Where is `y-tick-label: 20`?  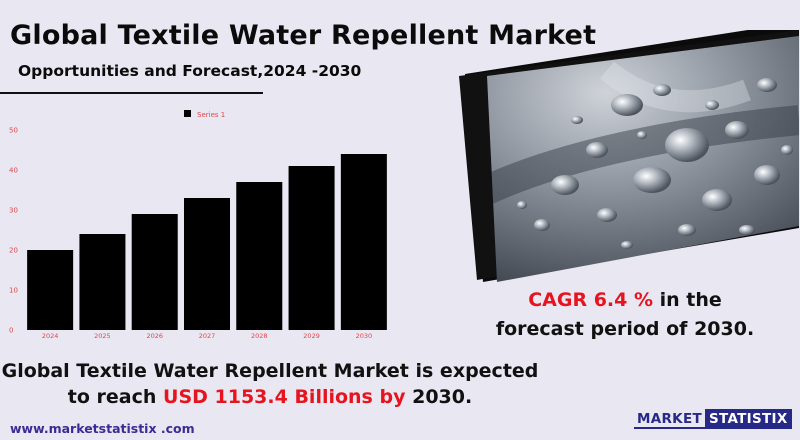 y-tick-label: 20 is located at coordinates (13, 251).